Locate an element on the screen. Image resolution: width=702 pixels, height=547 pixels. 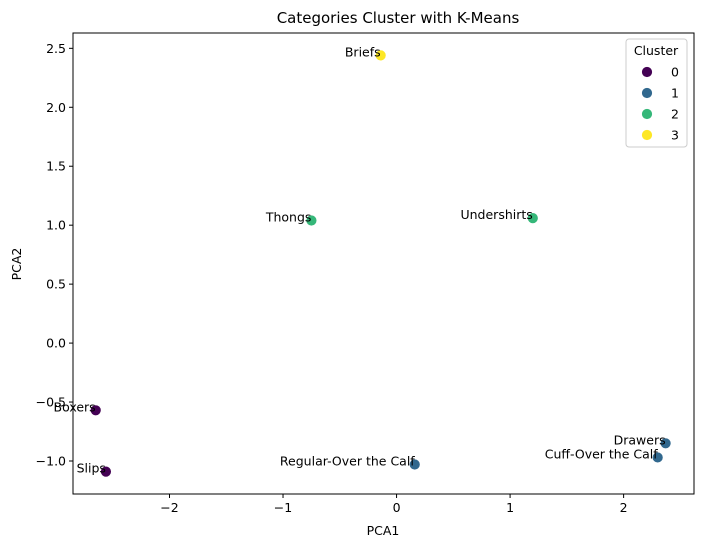
legend: Cluster 0 1 2 3 is located at coordinates (656, 93).